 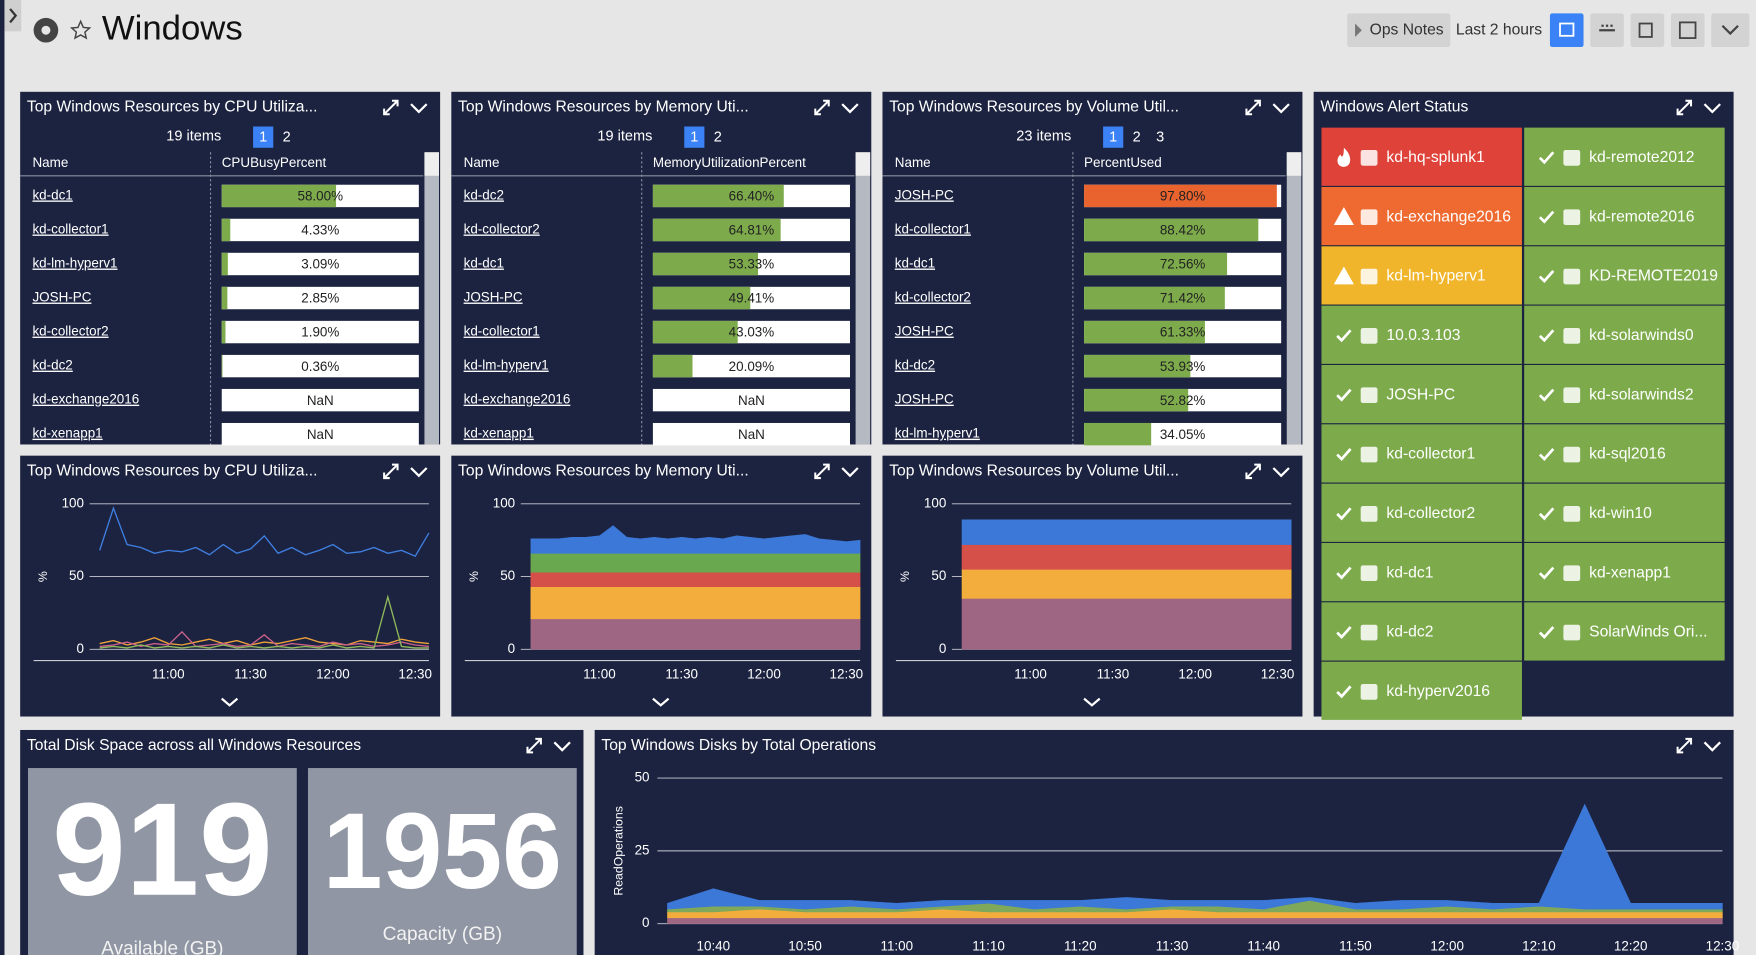 I want to click on bar-label: NaN, so click(x=320, y=434).